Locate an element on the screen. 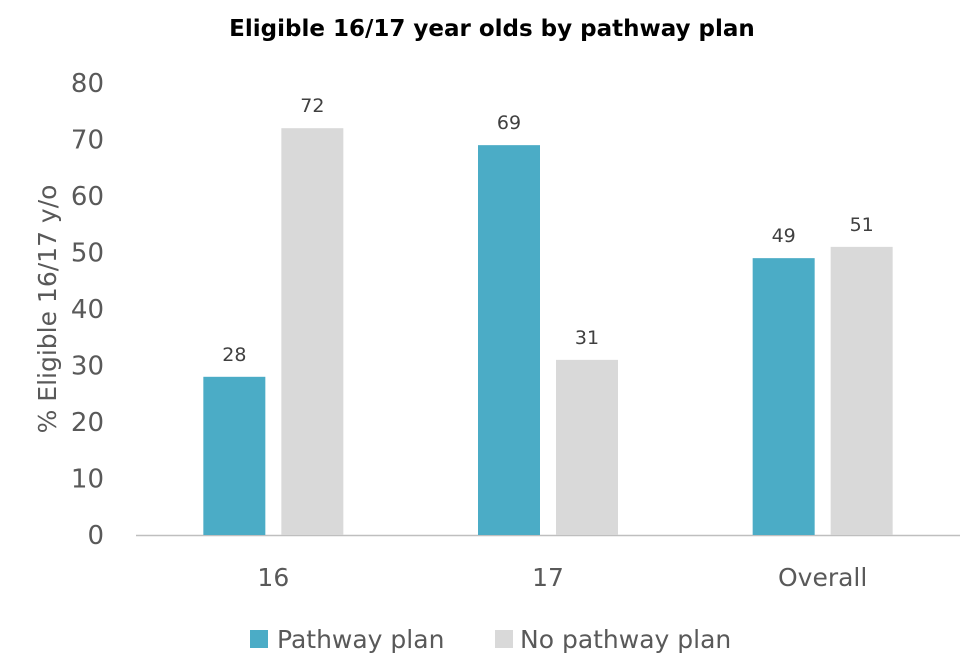  bar-pathway-plan-overall is located at coordinates (783, 396).